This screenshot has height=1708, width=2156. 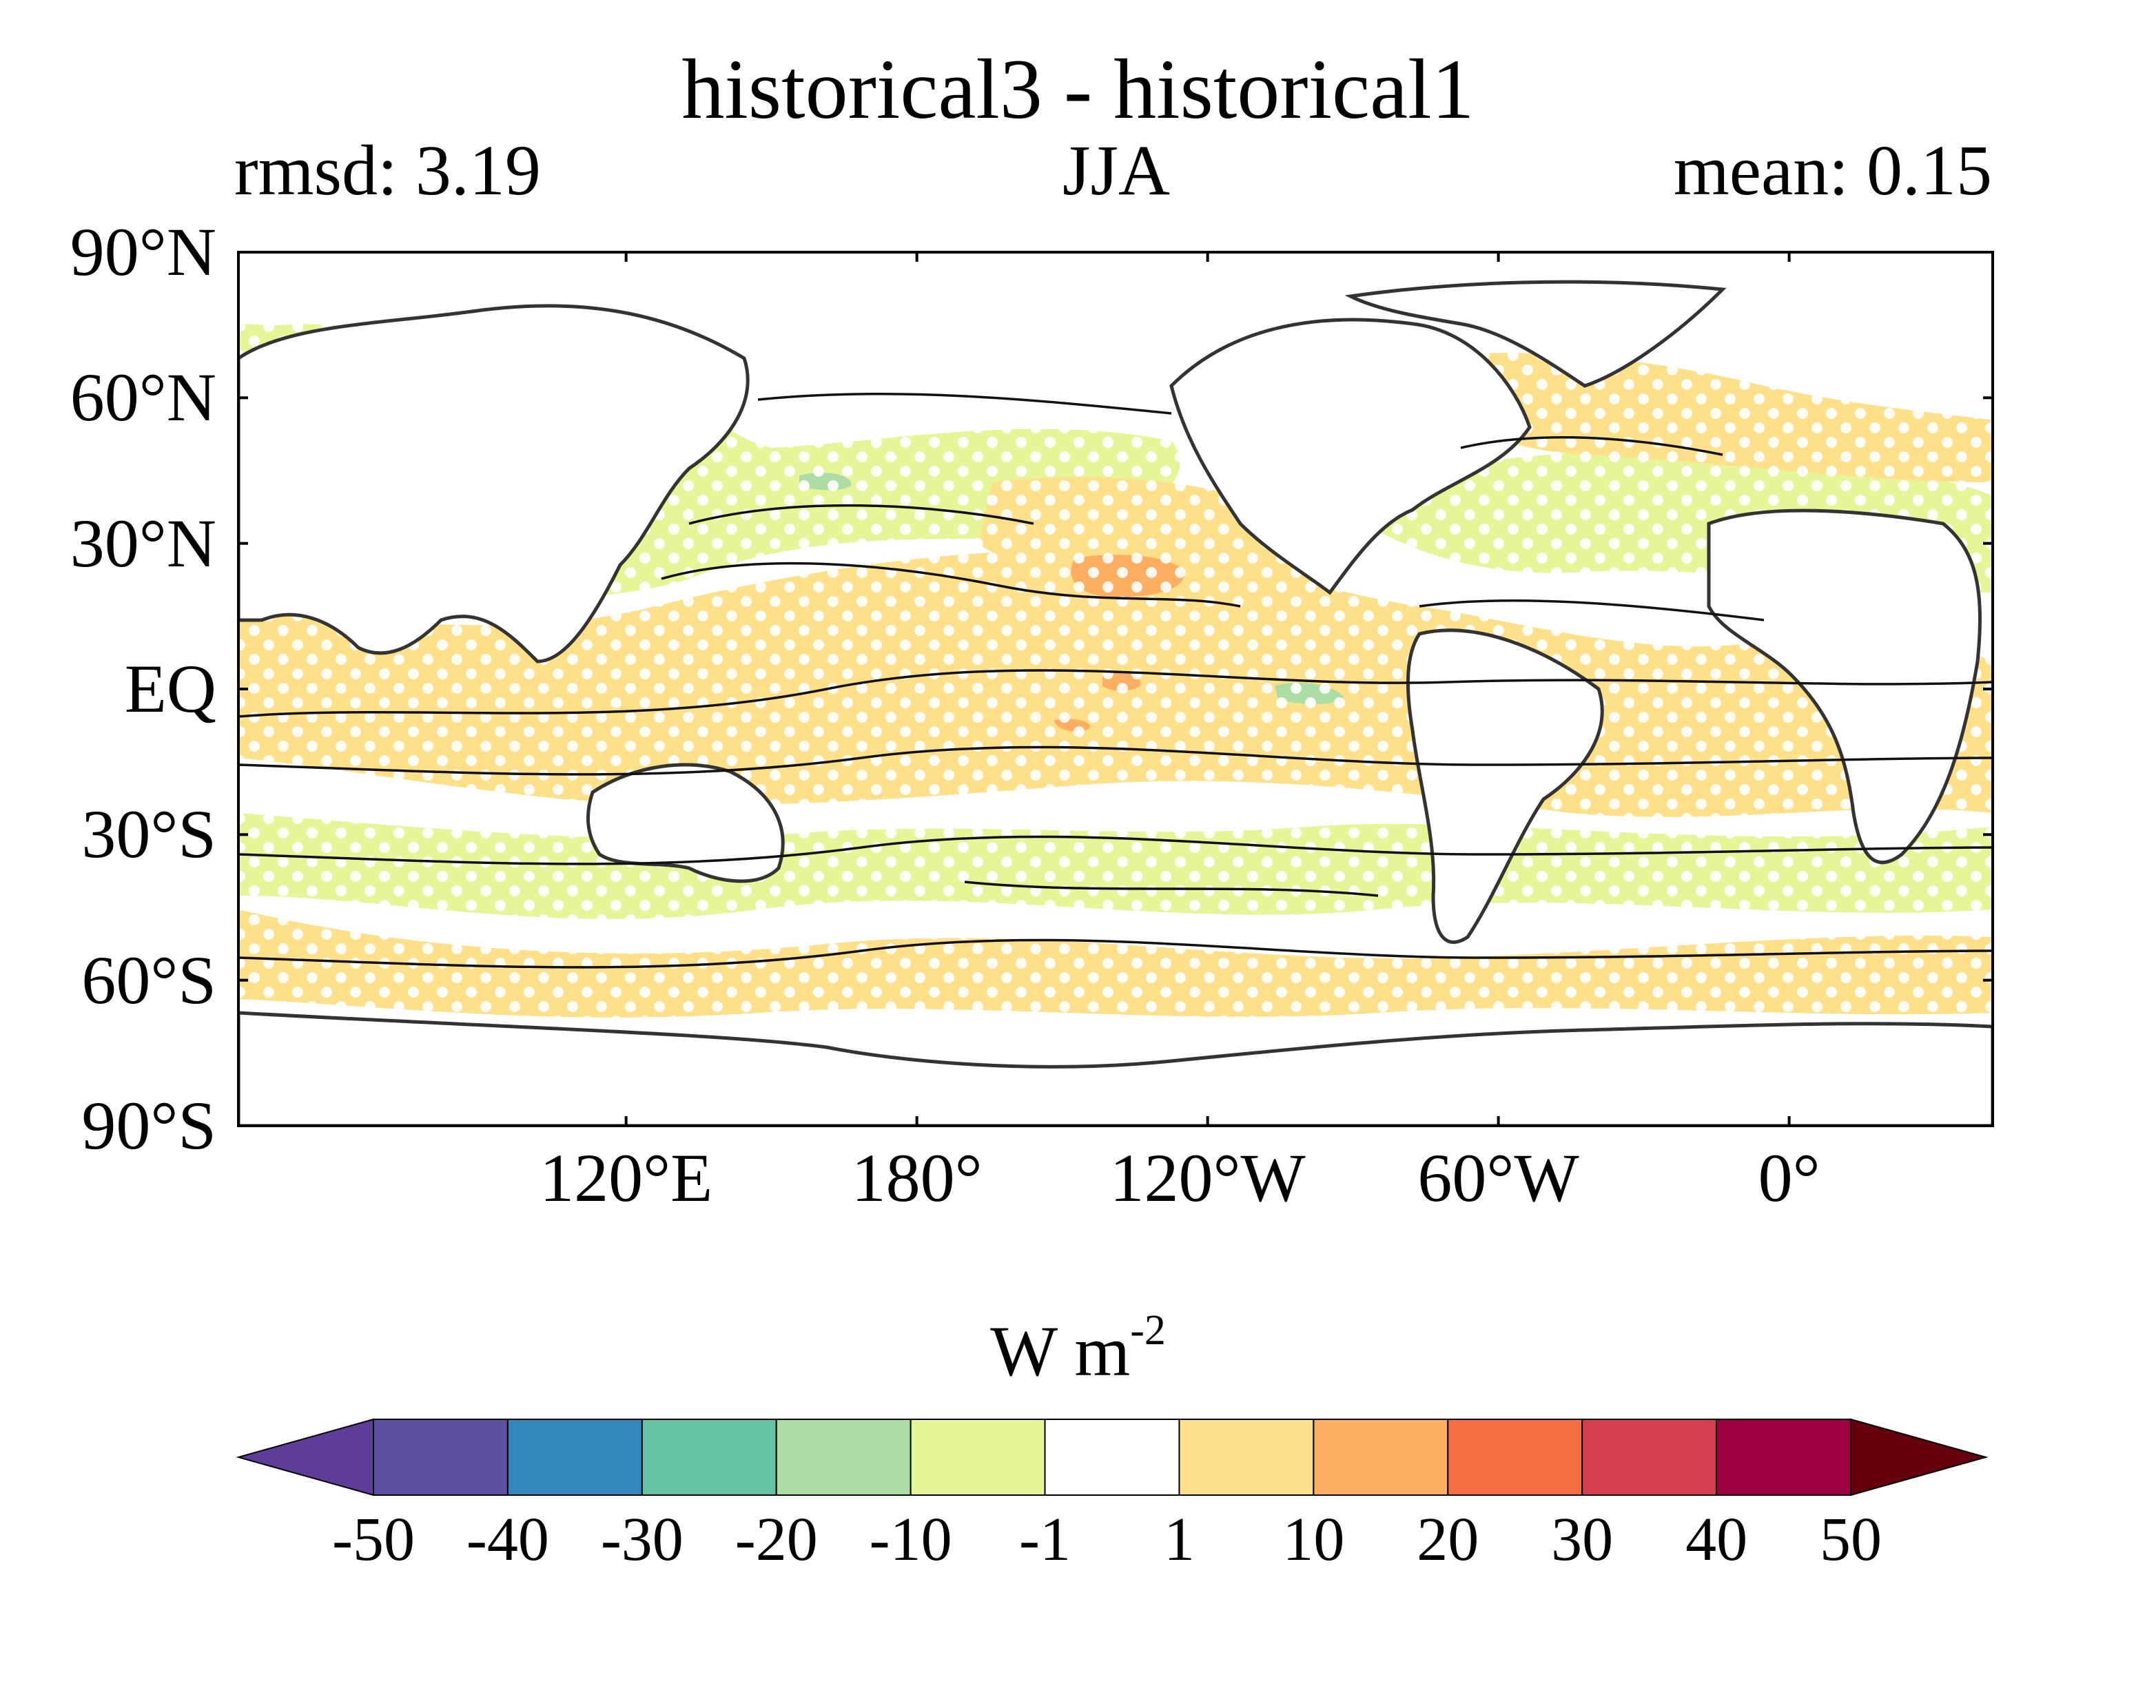 I want to click on lat-tick-label: 60°S, so click(x=148, y=979).